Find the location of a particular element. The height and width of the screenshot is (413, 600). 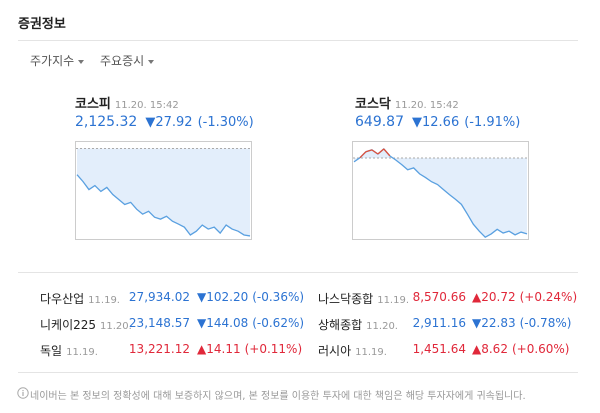

market-change-group: ▲20.72 (+0.24%) is located at coordinates (524, 297).